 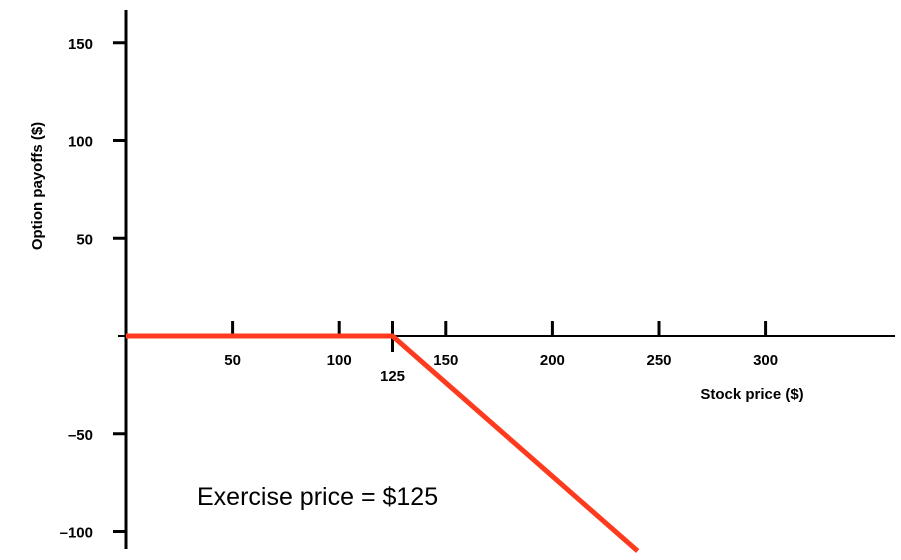 I want to click on y-tick-label: –50, so click(x=80, y=435).